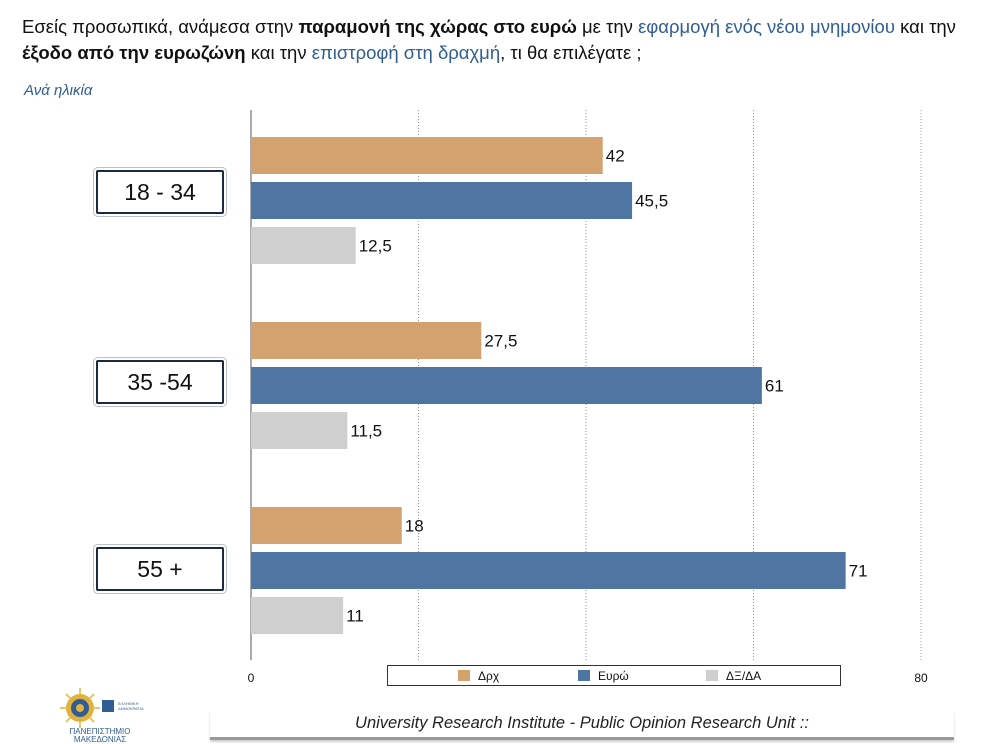 The height and width of the screenshot is (744, 991). I want to click on question-emphasis-euro: παραμονή της χώρας στο ευρώ, so click(437, 26).